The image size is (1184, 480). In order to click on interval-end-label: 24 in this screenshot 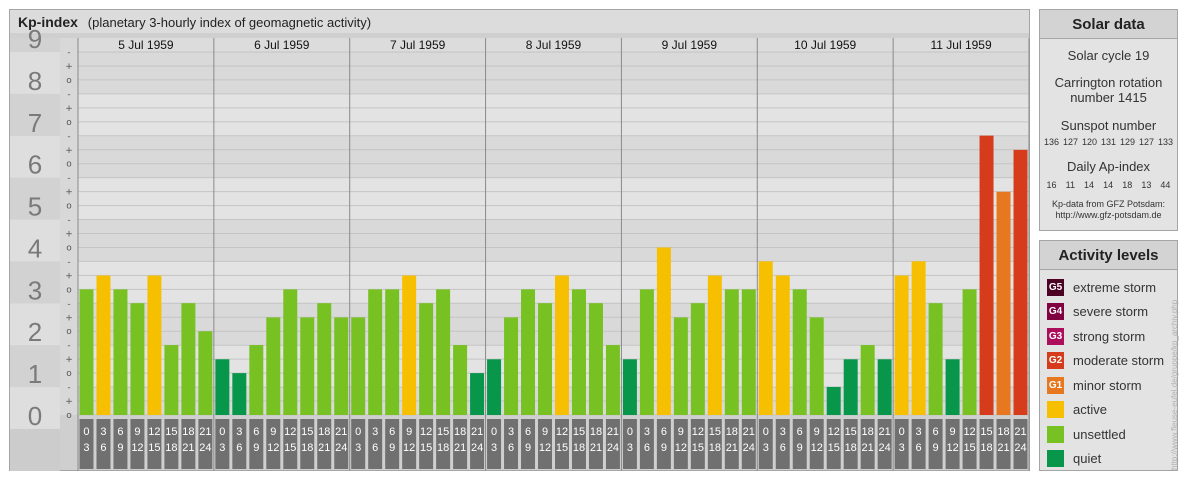, I will do `click(749, 448)`.